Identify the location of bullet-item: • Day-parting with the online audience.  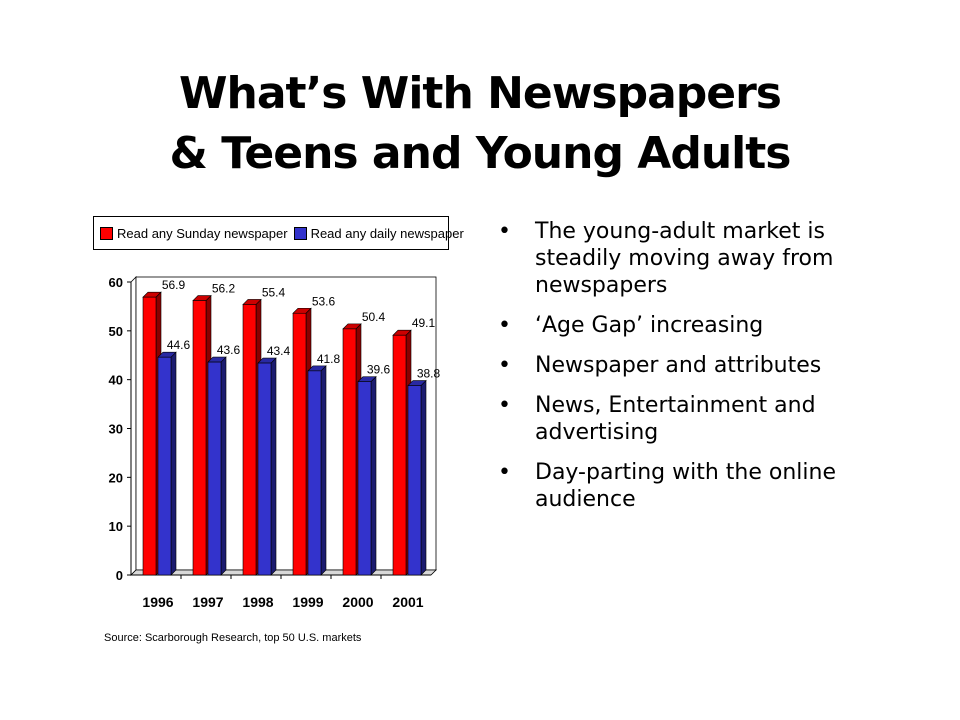
(695, 486).